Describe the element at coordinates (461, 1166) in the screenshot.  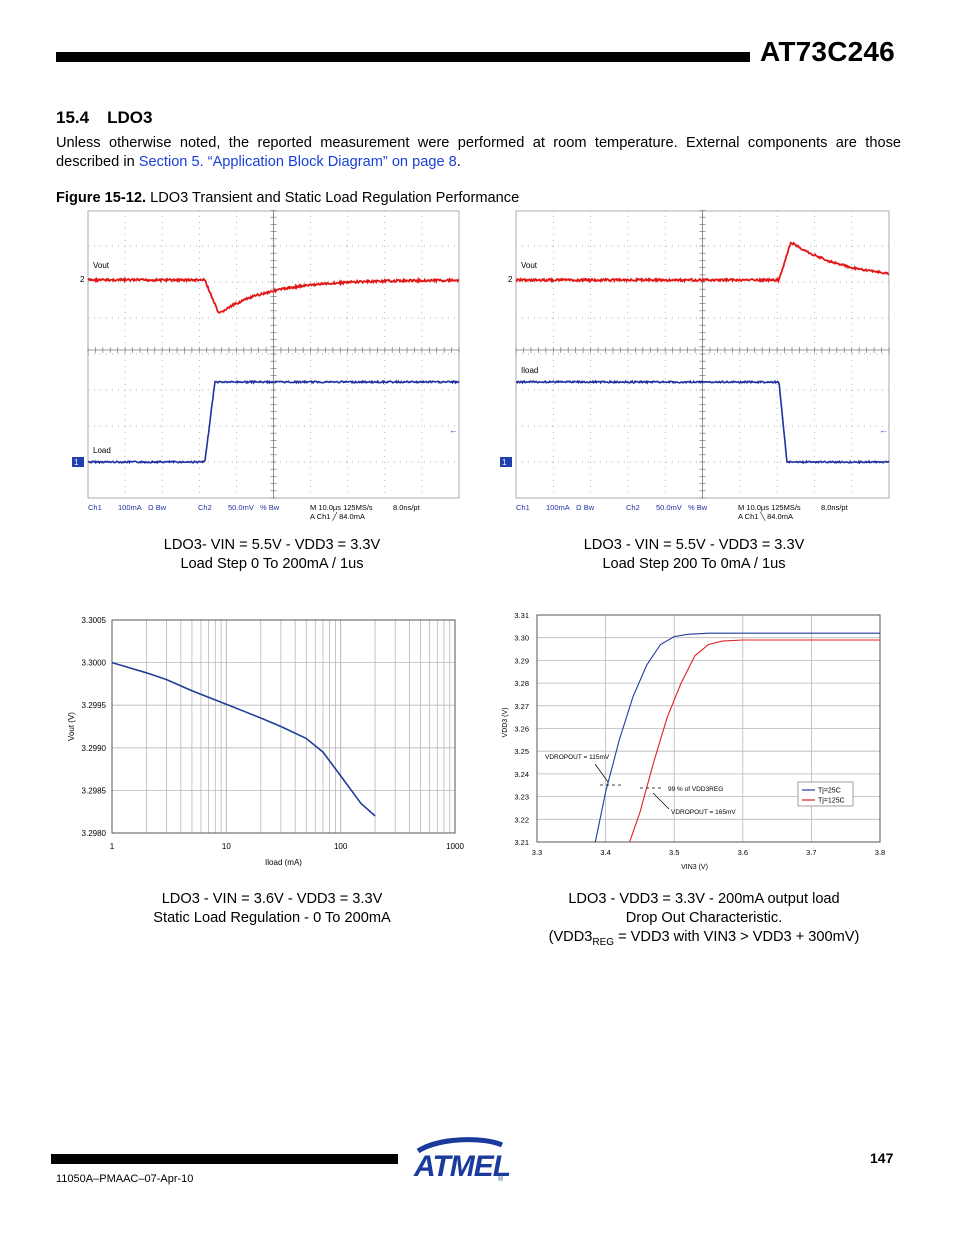
I see `svg-text: ATMEL` at that location.